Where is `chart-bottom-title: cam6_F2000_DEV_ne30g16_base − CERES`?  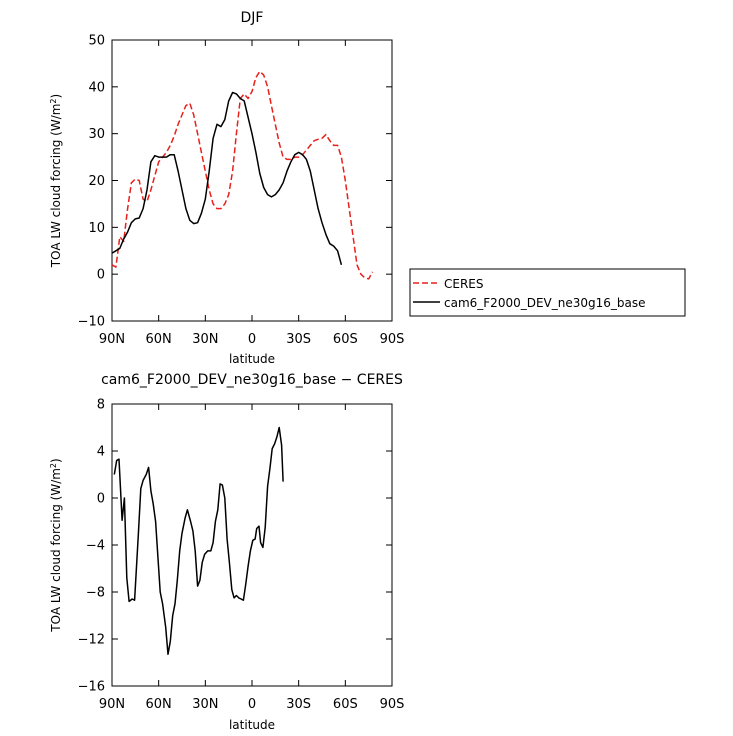 chart-bottom-title: cam6_F2000_DEV_ne30g16_base − CERES is located at coordinates (252, 380).